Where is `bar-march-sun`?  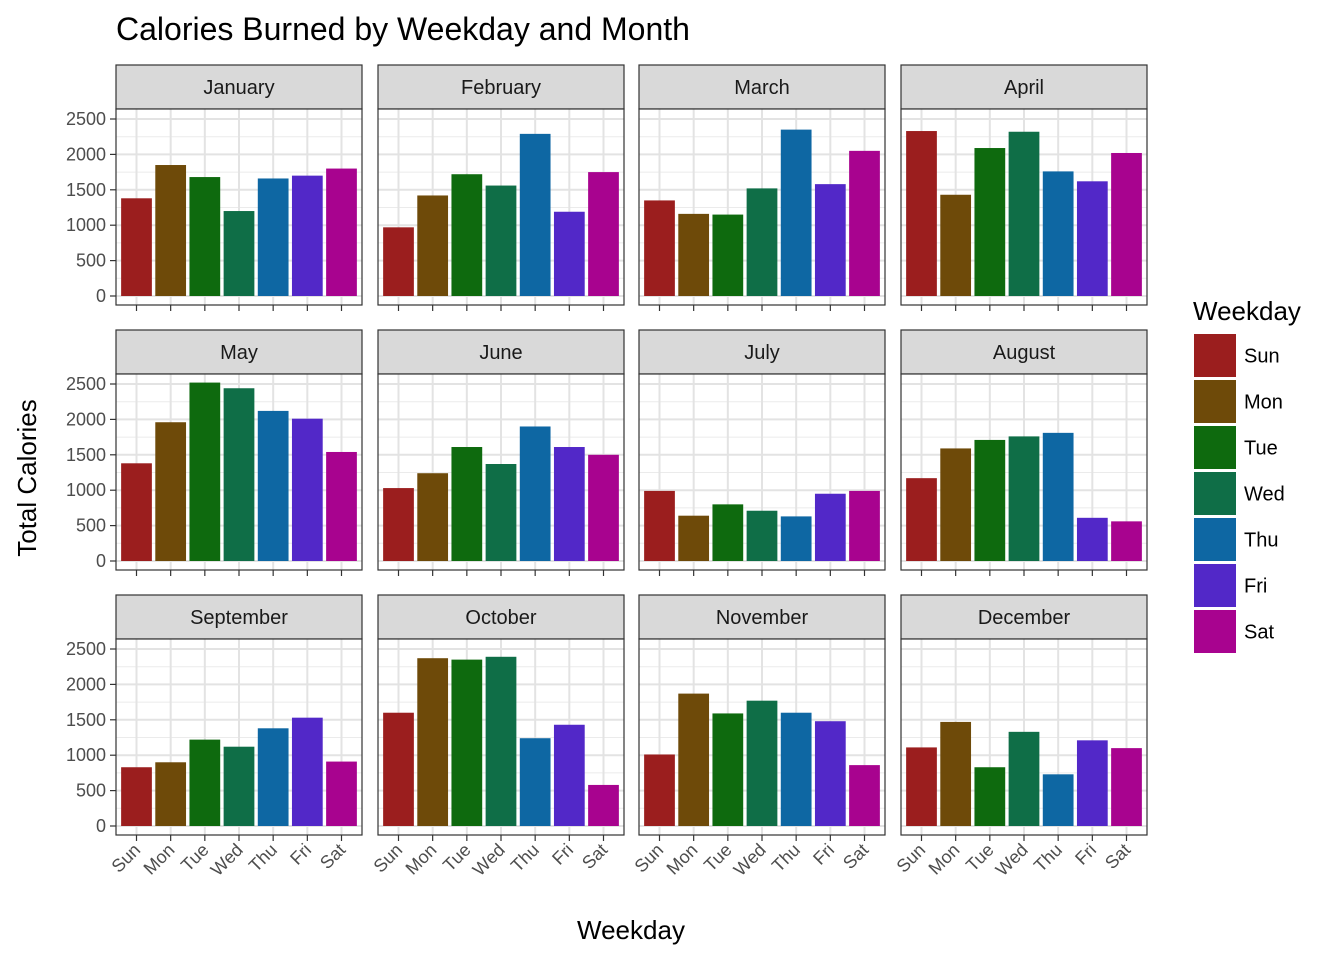
bar-march-sun is located at coordinates (659, 248).